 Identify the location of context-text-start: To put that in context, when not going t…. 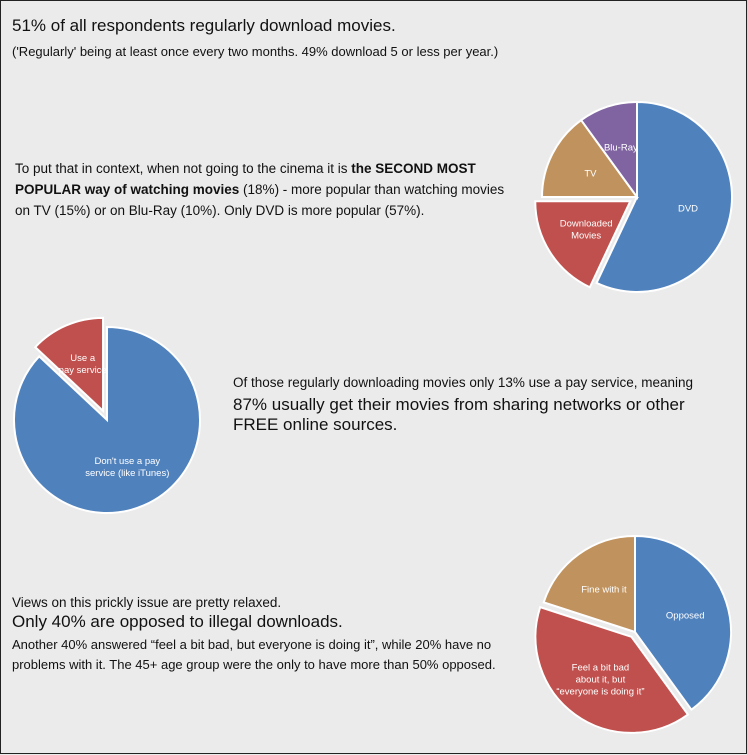
(183, 168).